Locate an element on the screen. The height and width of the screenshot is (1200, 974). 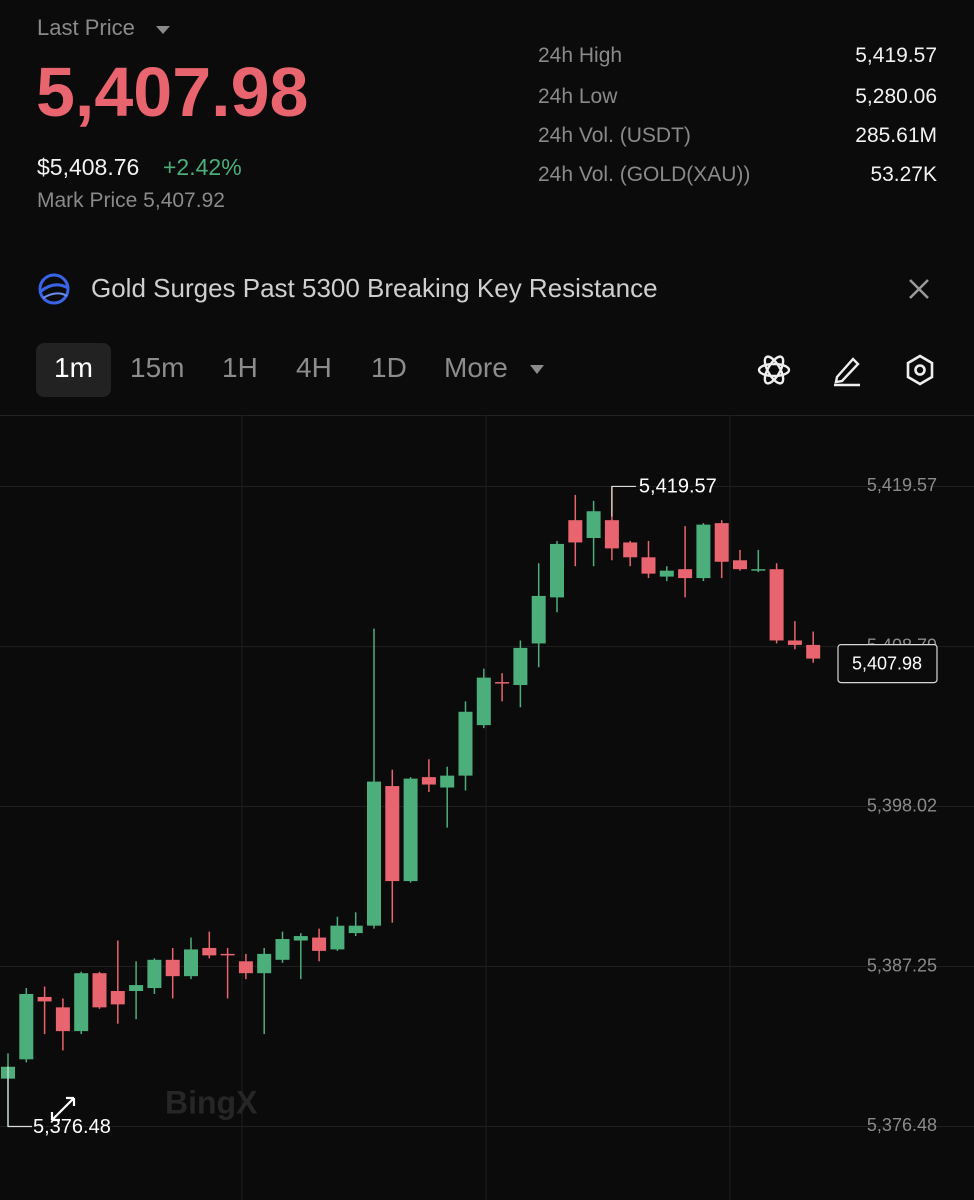
stat-label: 24h Vol. (USDT) is located at coordinates (614, 135).